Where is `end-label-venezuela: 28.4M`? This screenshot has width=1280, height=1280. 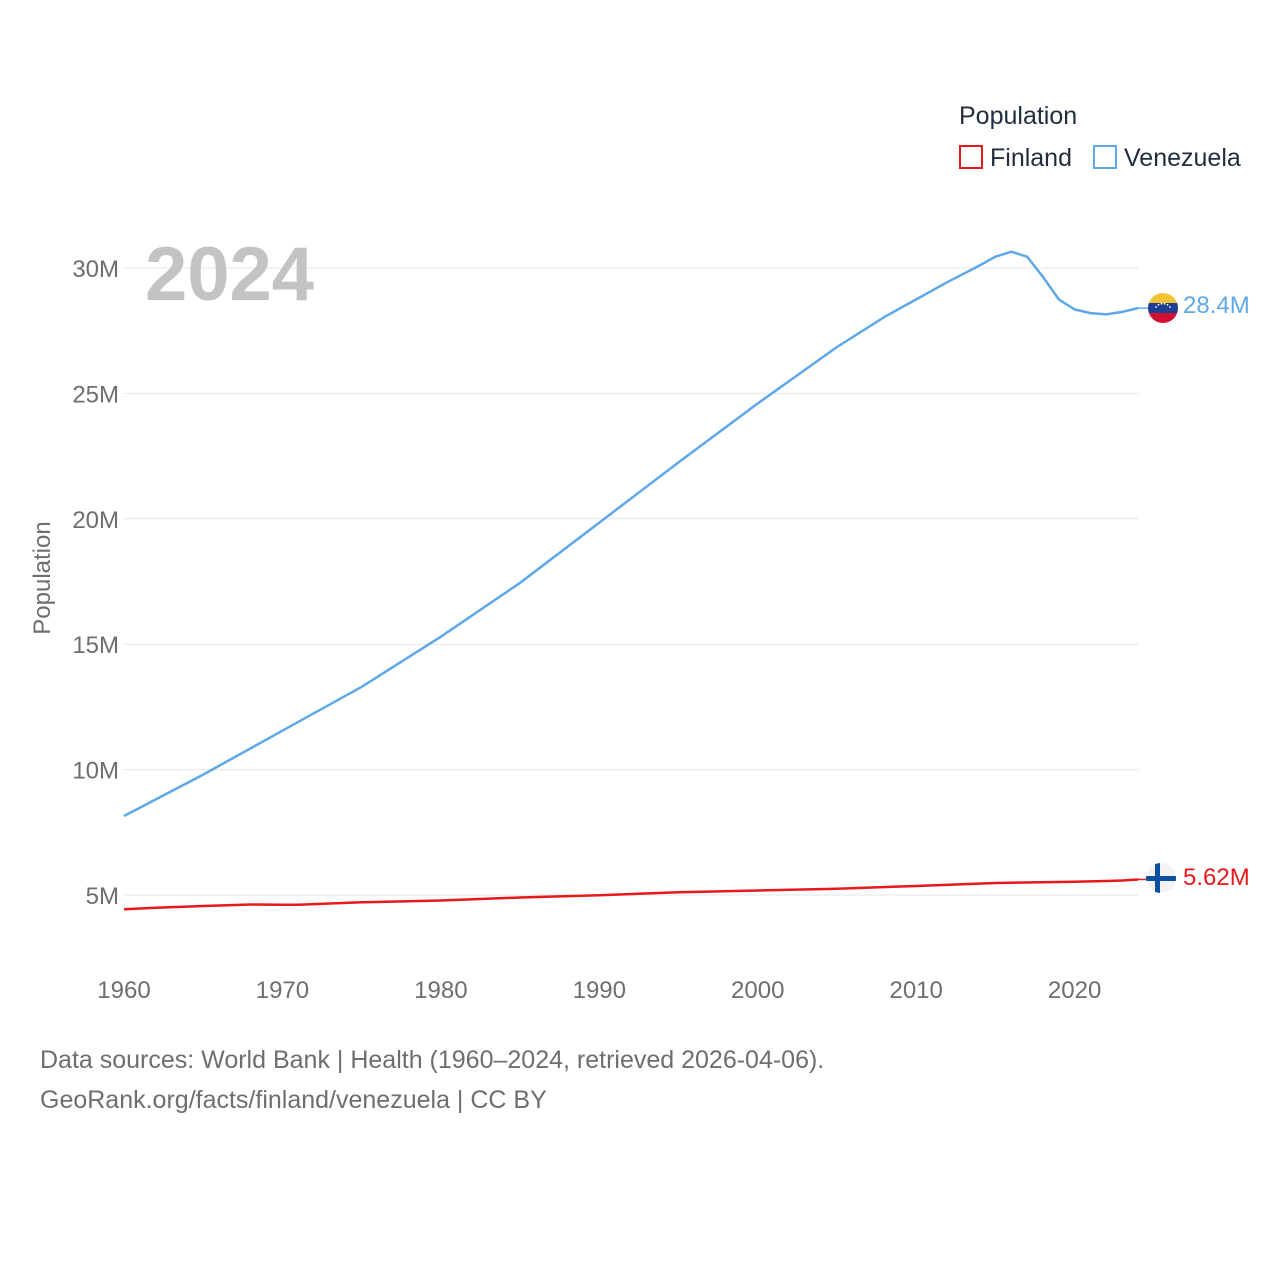 end-label-venezuela: 28.4M is located at coordinates (1216, 305).